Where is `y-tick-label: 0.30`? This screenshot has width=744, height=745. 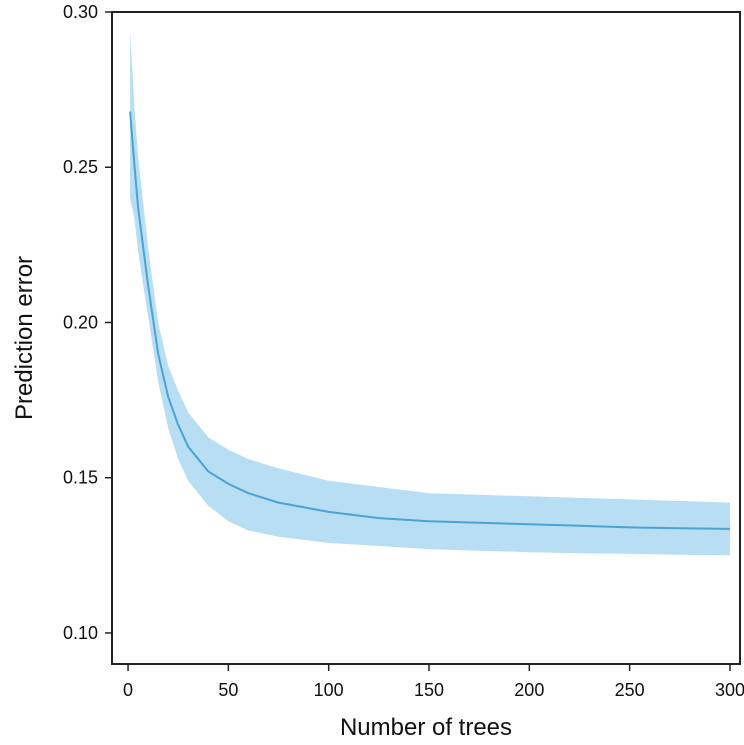
y-tick-label: 0.30 is located at coordinates (80, 12).